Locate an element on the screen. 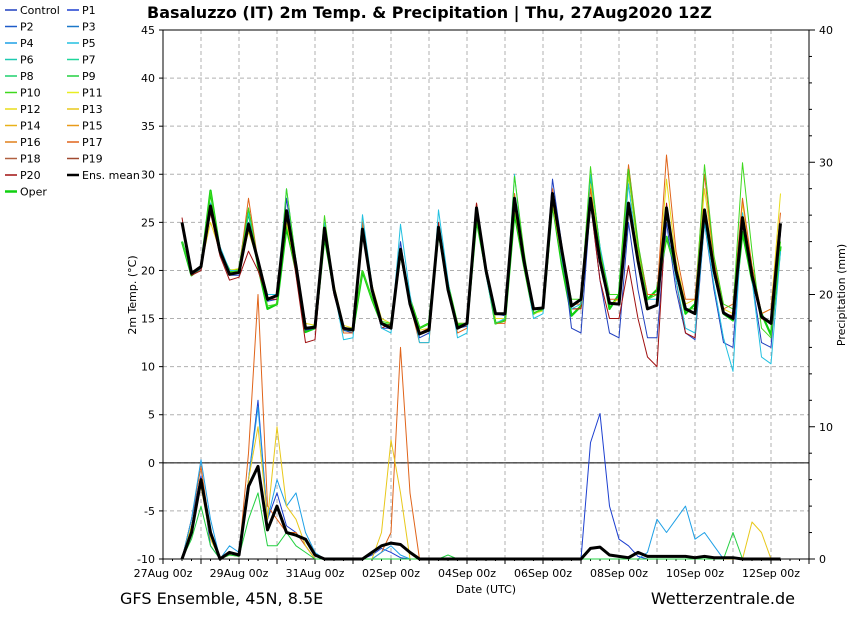  y-tick-label: 5 is located at coordinates (151, 415).